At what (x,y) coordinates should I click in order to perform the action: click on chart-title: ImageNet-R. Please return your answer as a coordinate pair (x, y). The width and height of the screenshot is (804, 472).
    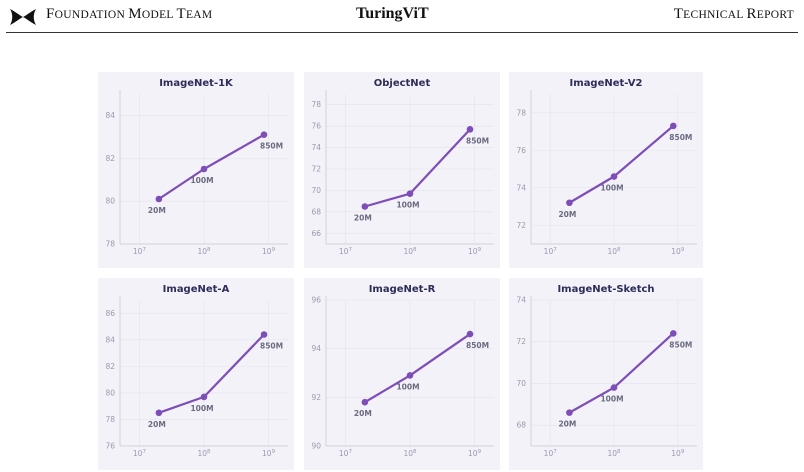
    Looking at the image, I should click on (402, 289).